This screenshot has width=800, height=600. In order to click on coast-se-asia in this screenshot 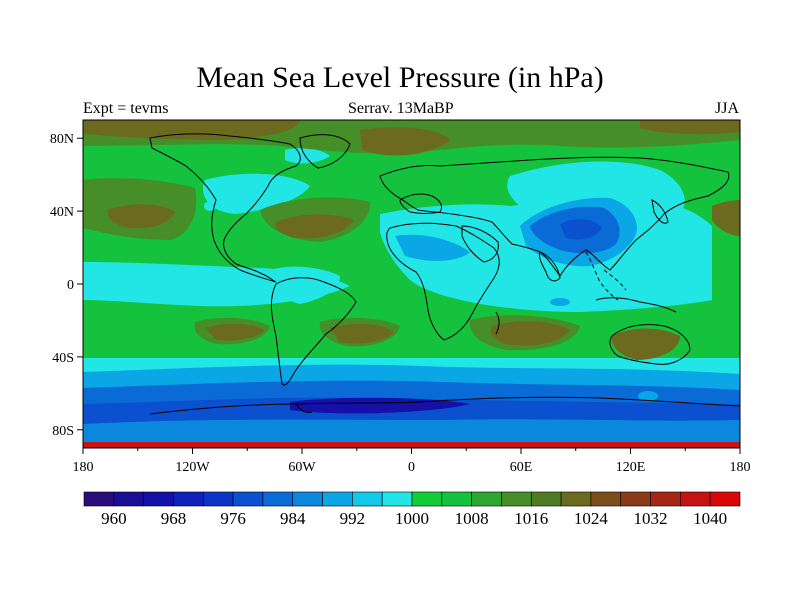, I will do `click(606, 276)`.